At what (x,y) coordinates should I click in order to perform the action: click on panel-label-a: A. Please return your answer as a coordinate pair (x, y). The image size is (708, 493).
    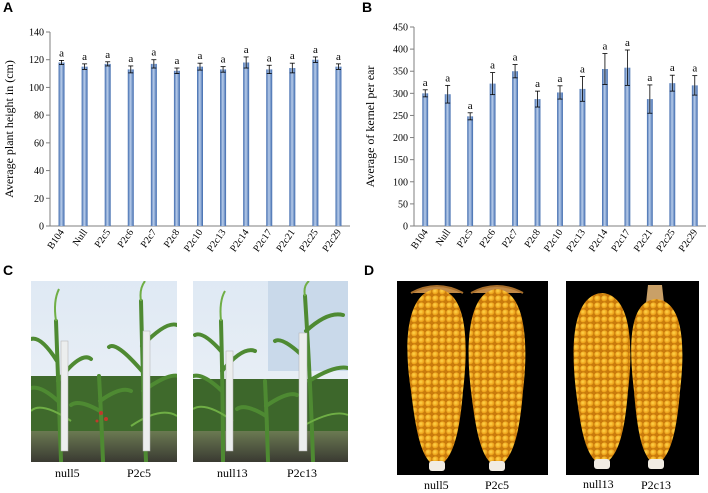
    Looking at the image, I should click on (8, 7).